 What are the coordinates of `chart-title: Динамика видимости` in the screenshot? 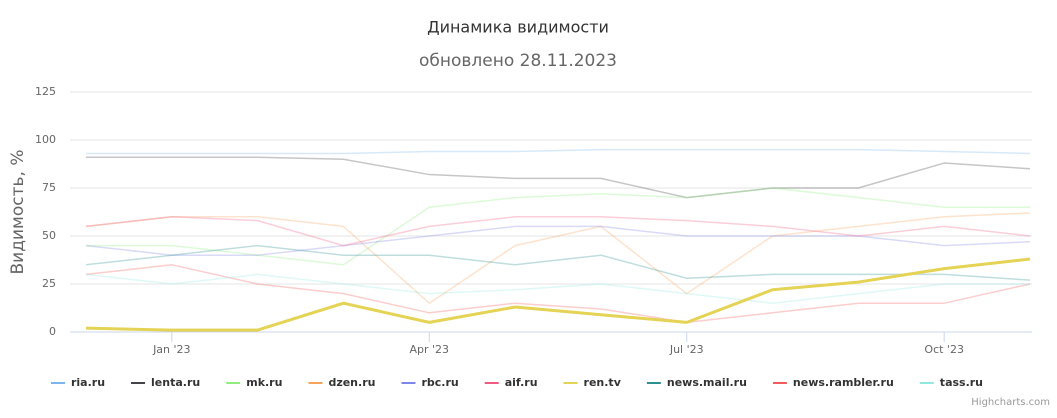 It's located at (518, 27).